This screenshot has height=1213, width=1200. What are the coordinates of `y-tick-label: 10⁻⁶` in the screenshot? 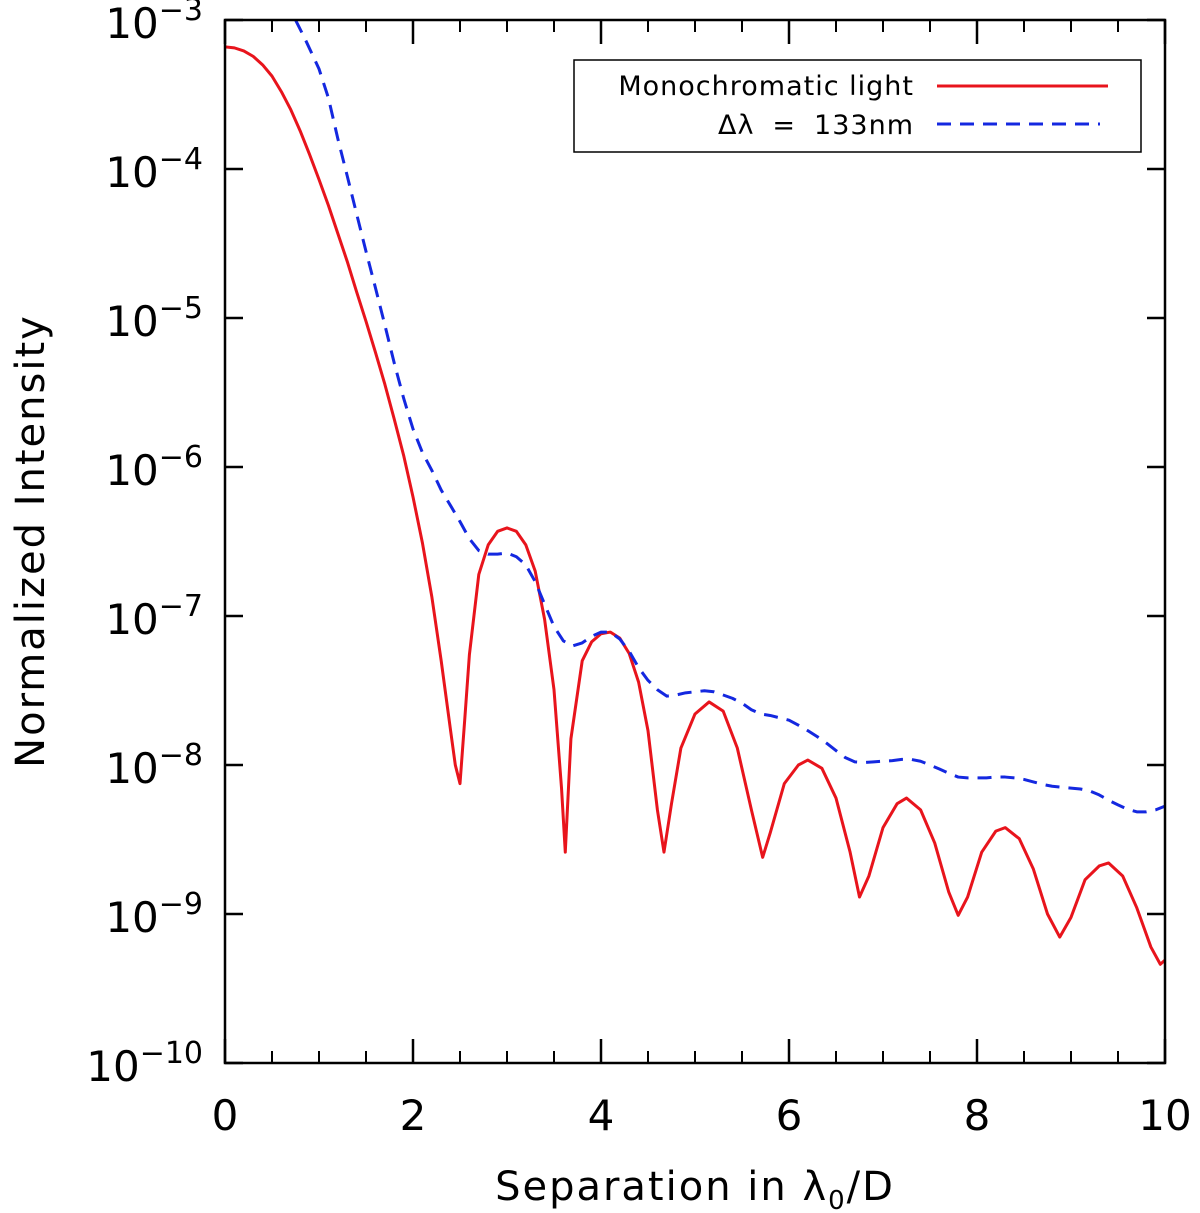 It's located at (154, 467).